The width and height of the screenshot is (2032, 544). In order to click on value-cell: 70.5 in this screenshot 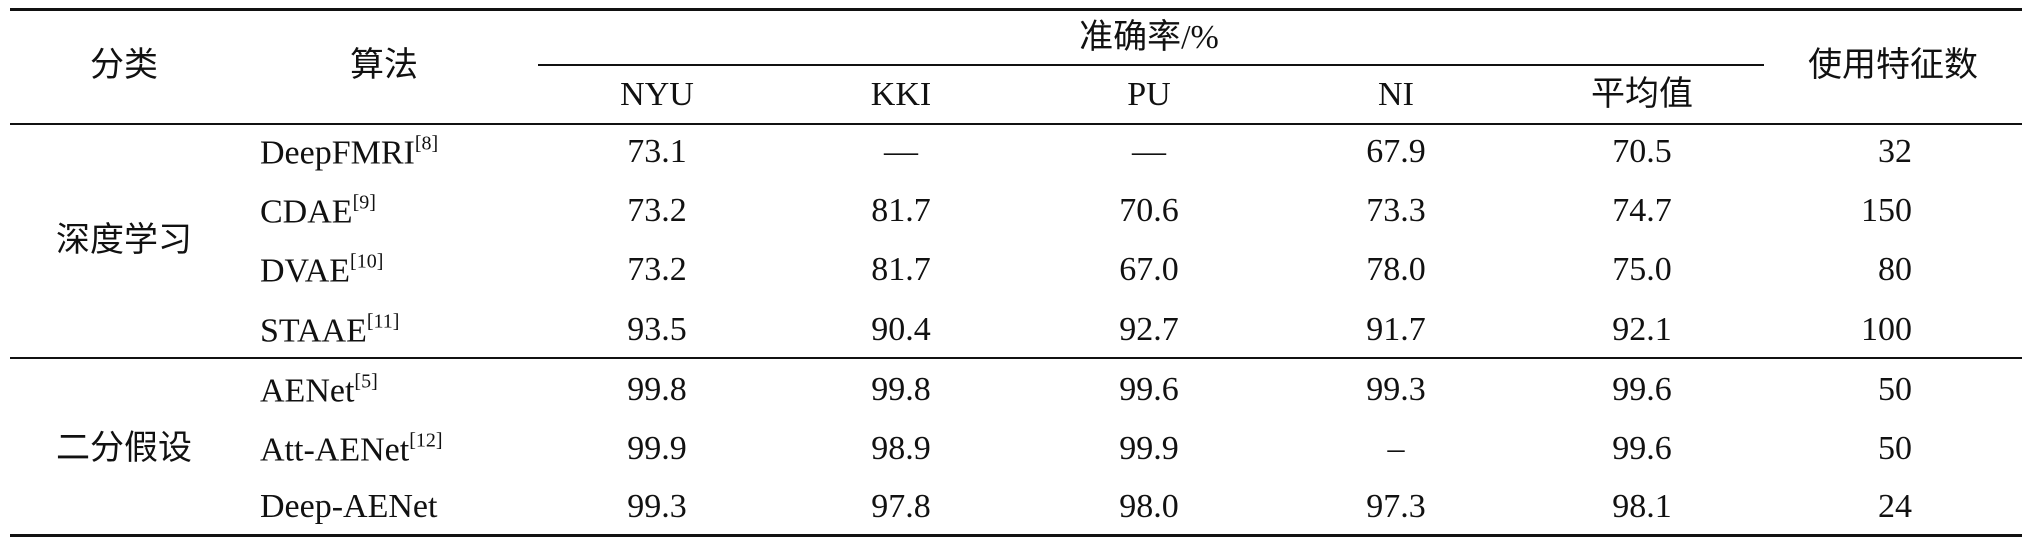, I will do `click(1642, 151)`.